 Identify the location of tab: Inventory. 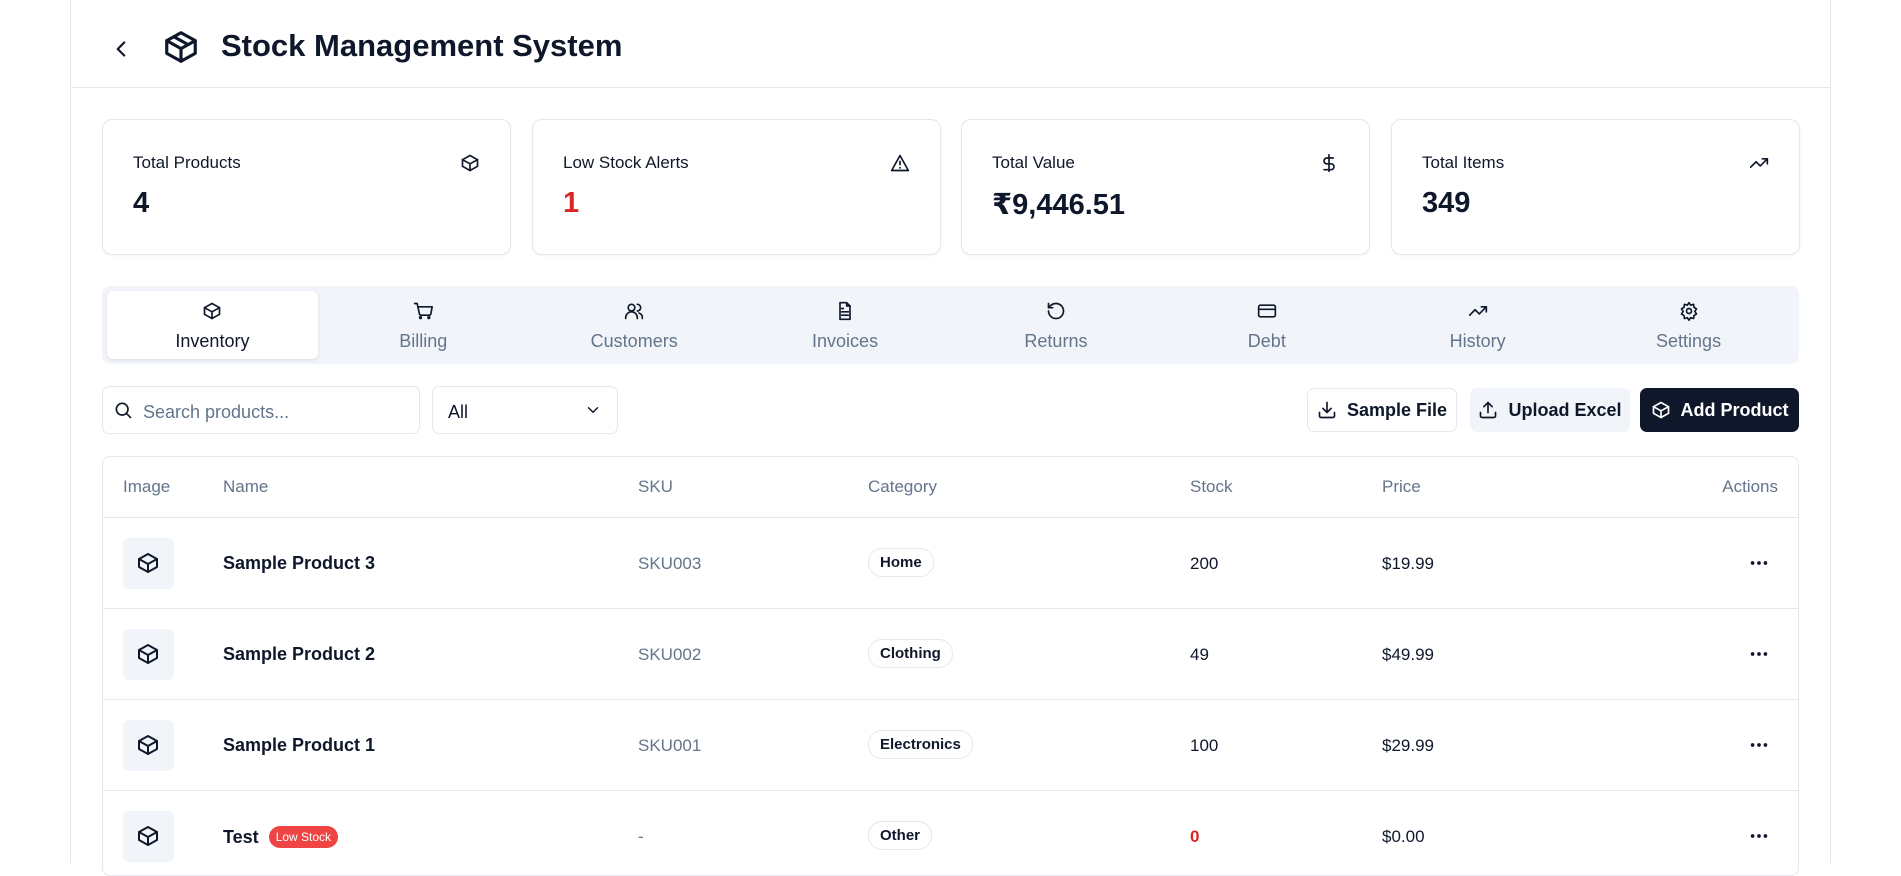
(212, 325).